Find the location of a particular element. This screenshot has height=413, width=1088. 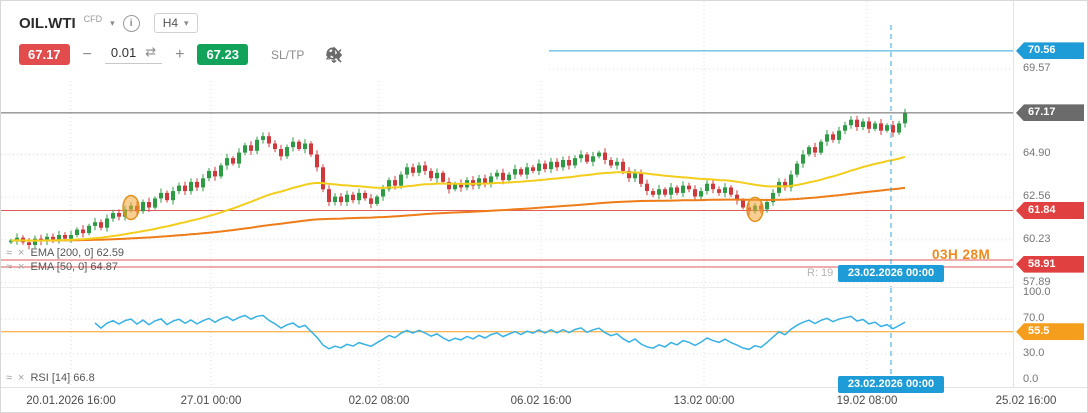

axis-date-badge: 23.02.2026 00:00 is located at coordinates (891, 384).